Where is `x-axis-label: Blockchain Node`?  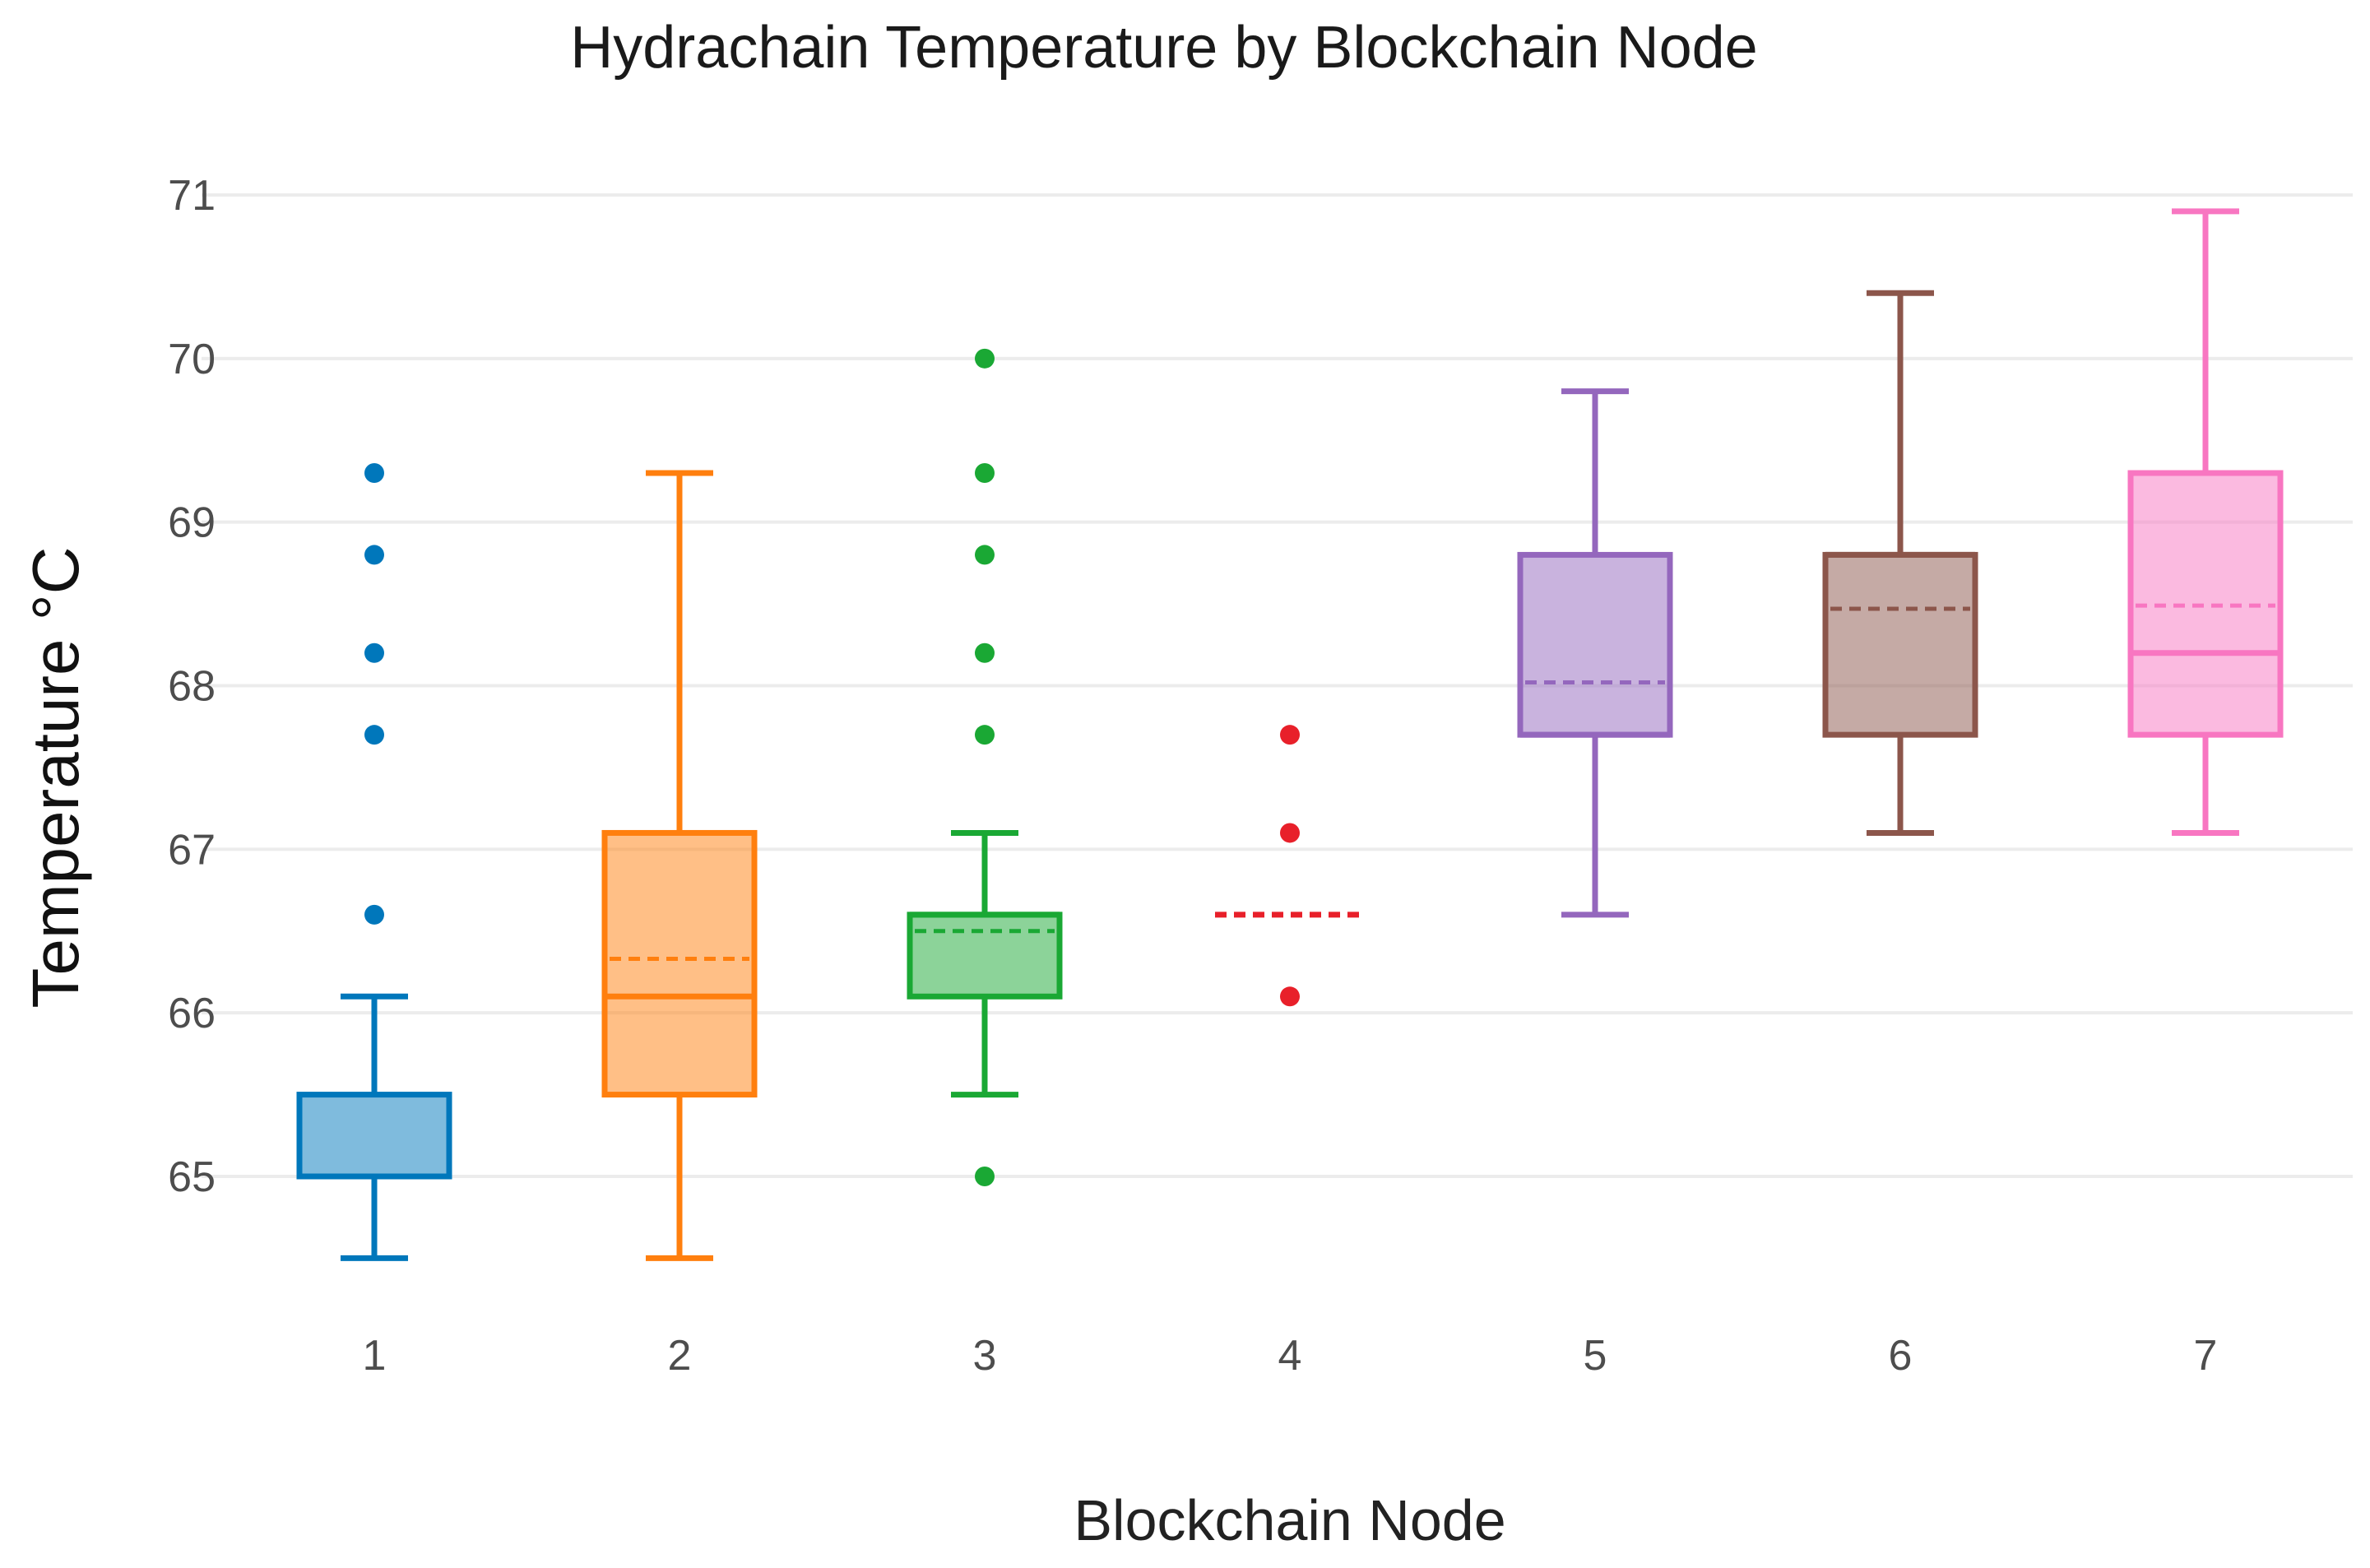 x-axis-label: Blockchain Node is located at coordinates (1289, 1520).